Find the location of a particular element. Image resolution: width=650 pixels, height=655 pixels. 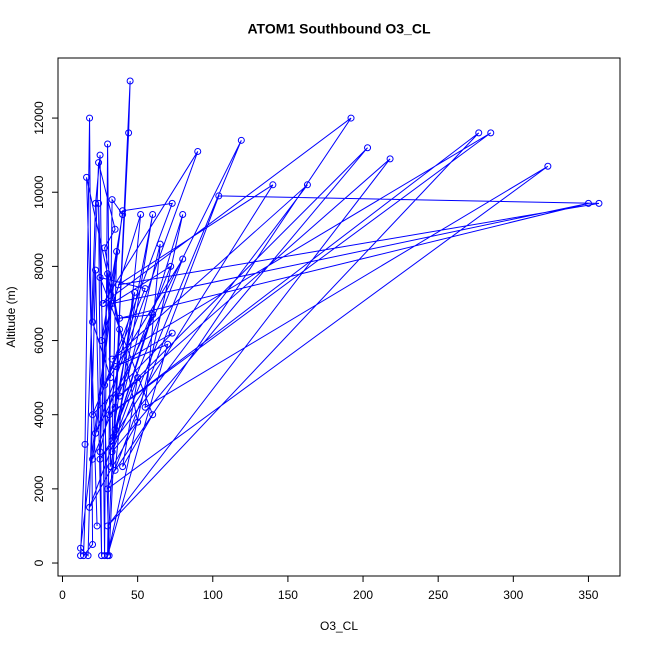

y-tick-label: 0 is located at coordinates (39, 562).